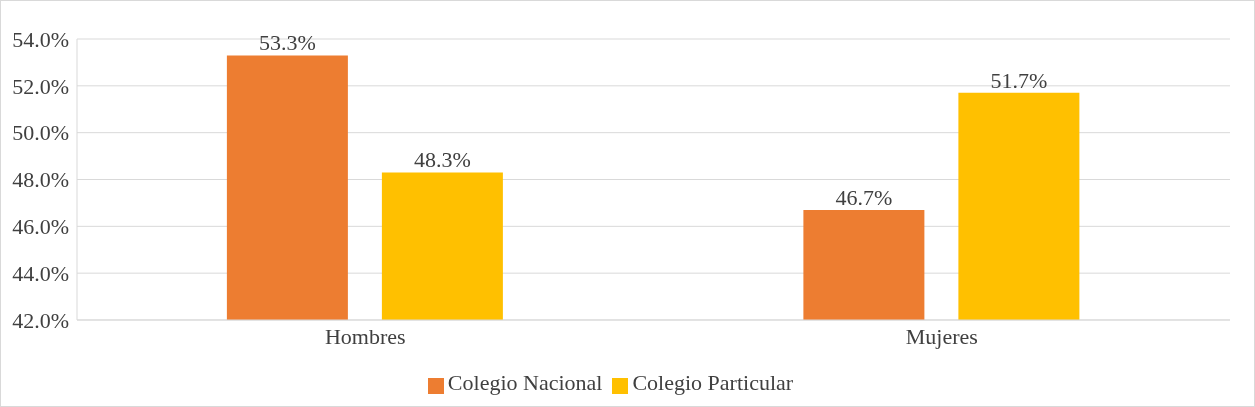  I want to click on legend-label: Colegio Particular, so click(713, 382).